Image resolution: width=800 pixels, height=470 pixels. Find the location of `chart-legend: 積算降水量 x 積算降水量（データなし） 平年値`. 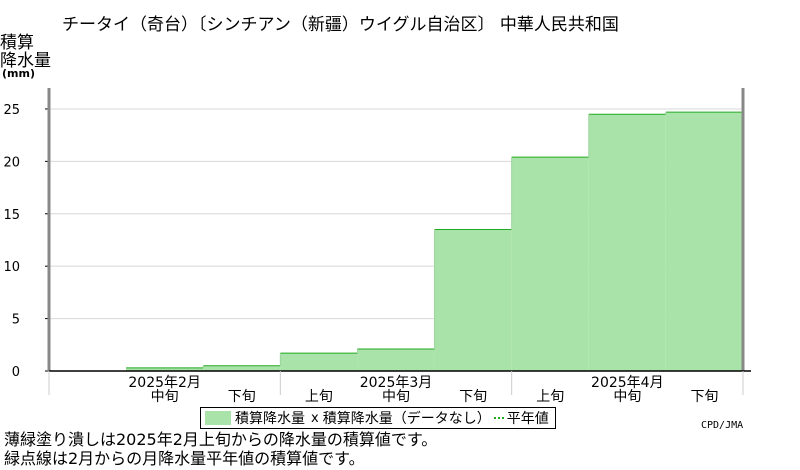

chart-legend: 積算降水量 x 積算降水量（データなし） 平年値 is located at coordinates (378, 418).